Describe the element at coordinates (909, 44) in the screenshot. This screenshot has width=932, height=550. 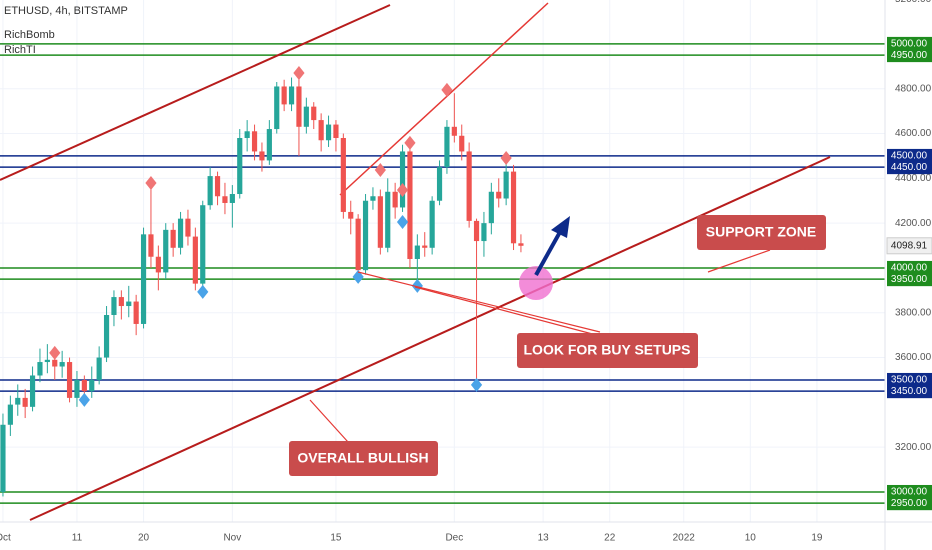
I see `level-label: 5000.00` at that location.